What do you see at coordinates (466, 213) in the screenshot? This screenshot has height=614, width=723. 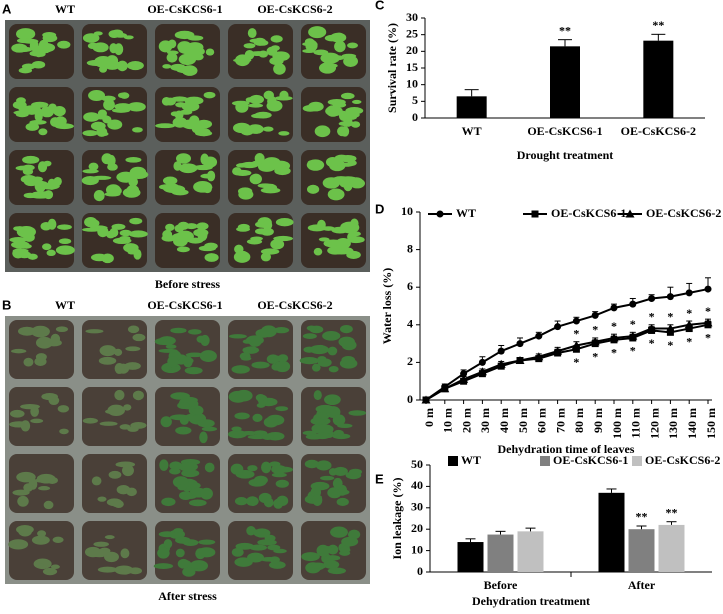 I see `legend-label: WT` at bounding box center [466, 213].